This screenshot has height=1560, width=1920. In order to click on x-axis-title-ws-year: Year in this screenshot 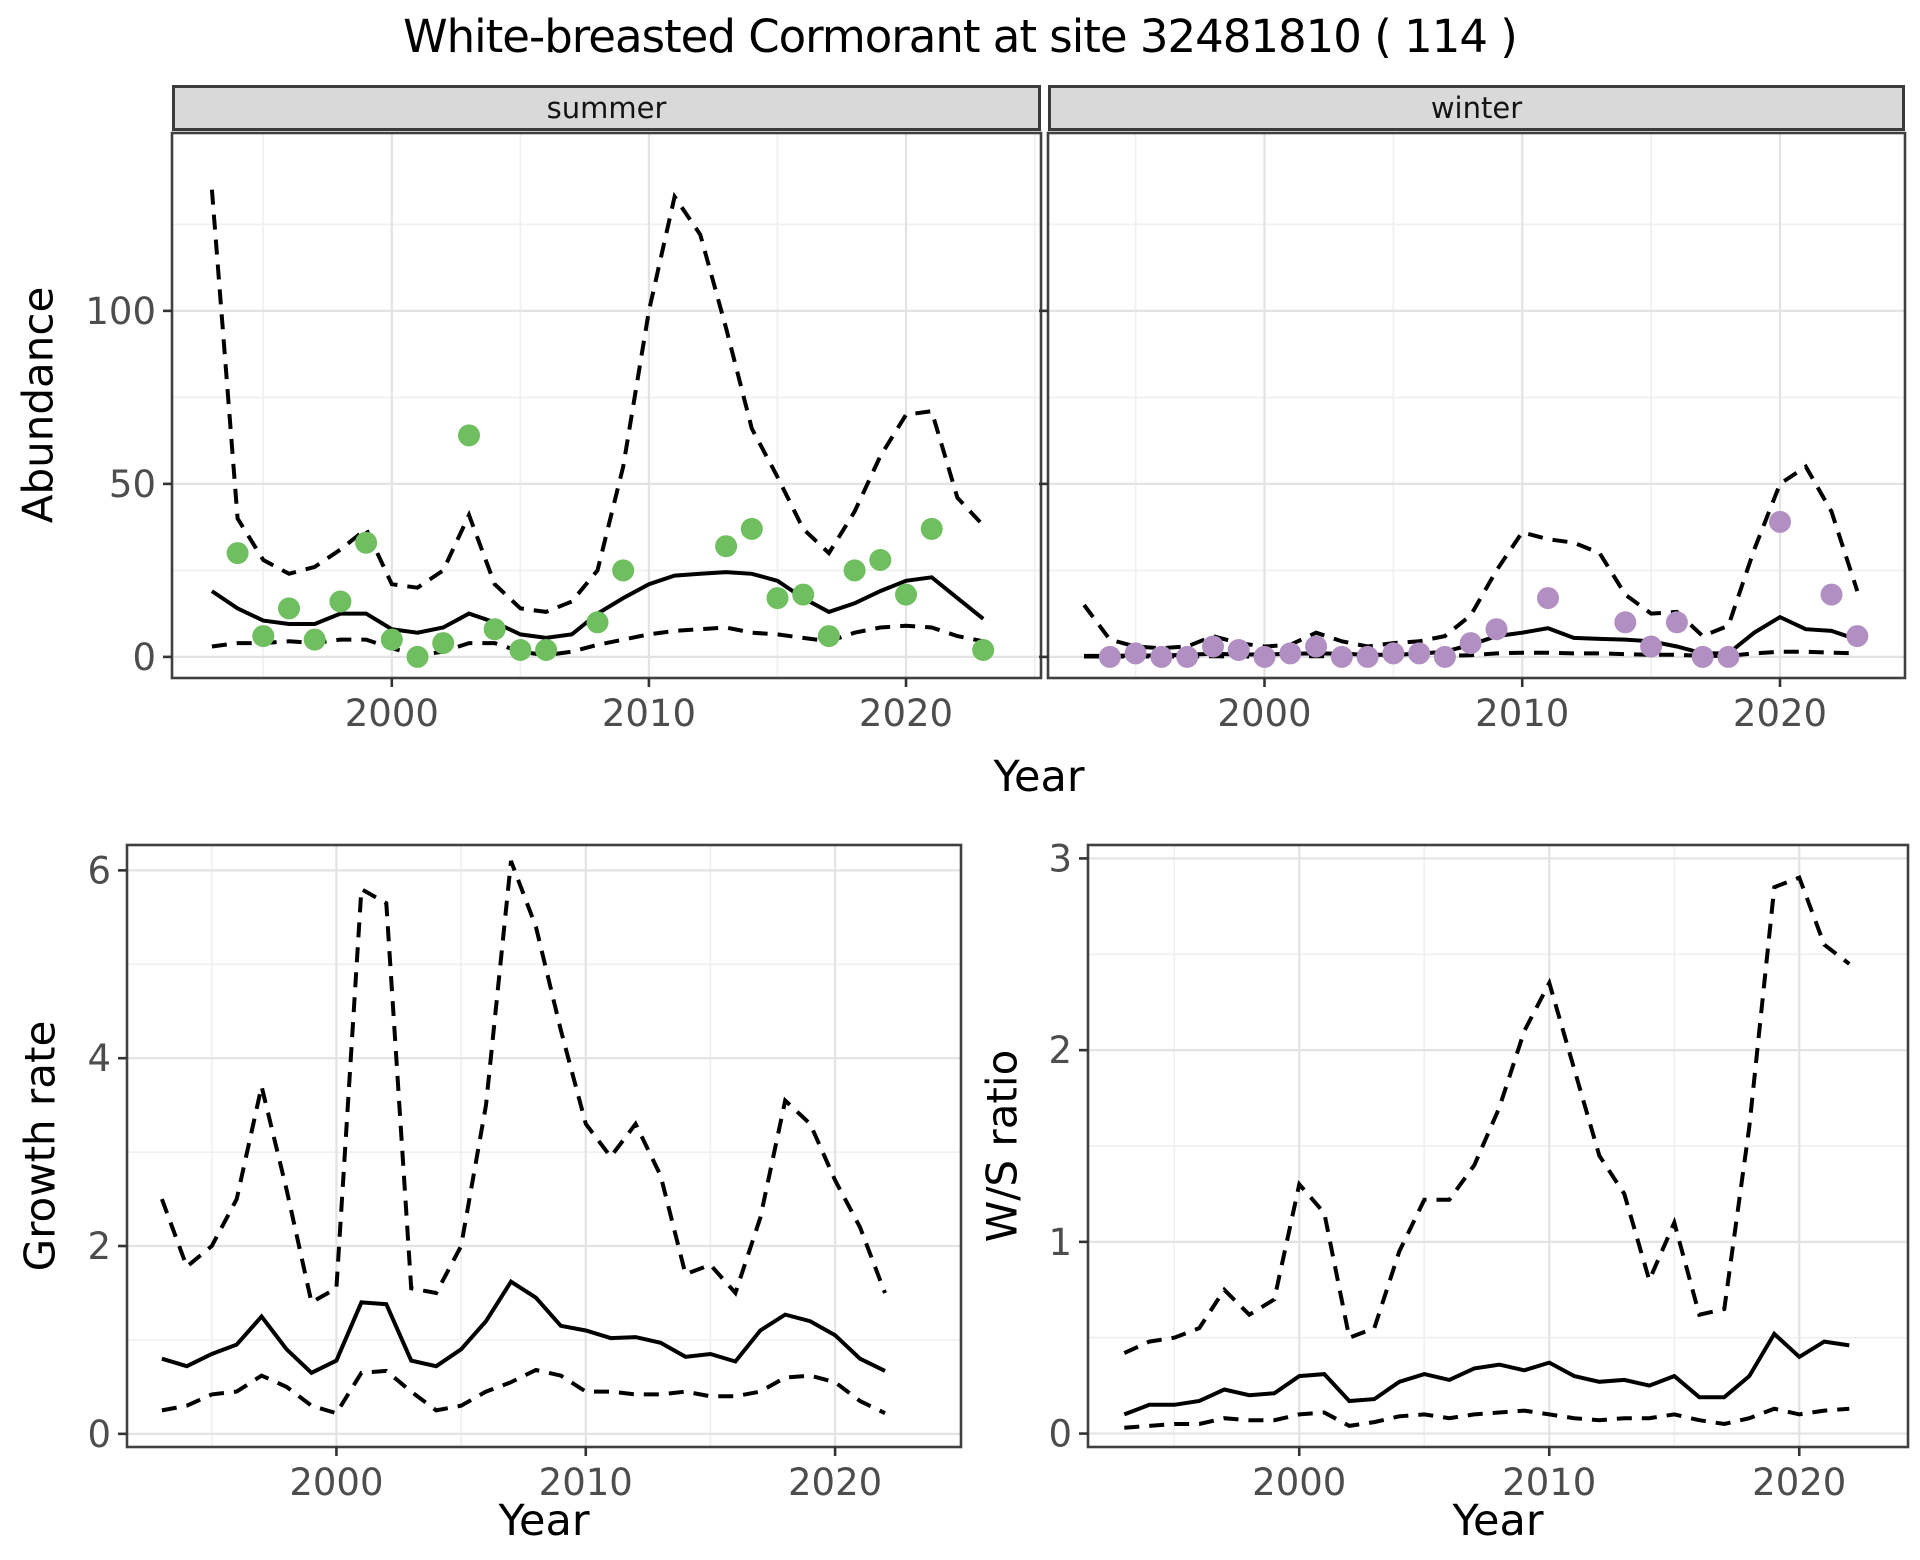, I will do `click(1498, 1521)`.